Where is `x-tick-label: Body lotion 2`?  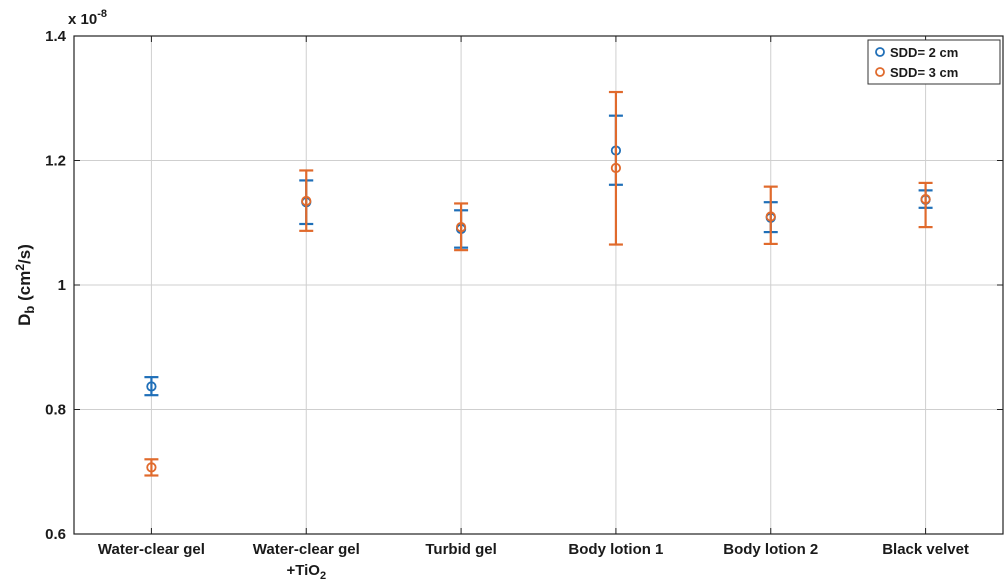 x-tick-label: Body lotion 2 is located at coordinates (770, 549).